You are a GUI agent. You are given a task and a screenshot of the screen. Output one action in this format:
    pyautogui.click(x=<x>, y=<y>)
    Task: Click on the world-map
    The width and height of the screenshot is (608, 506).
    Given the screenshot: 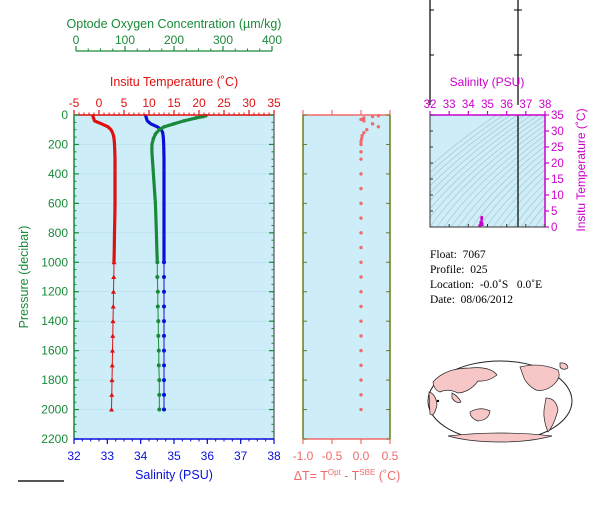 What is the action you would take?
    pyautogui.click(x=500, y=401)
    